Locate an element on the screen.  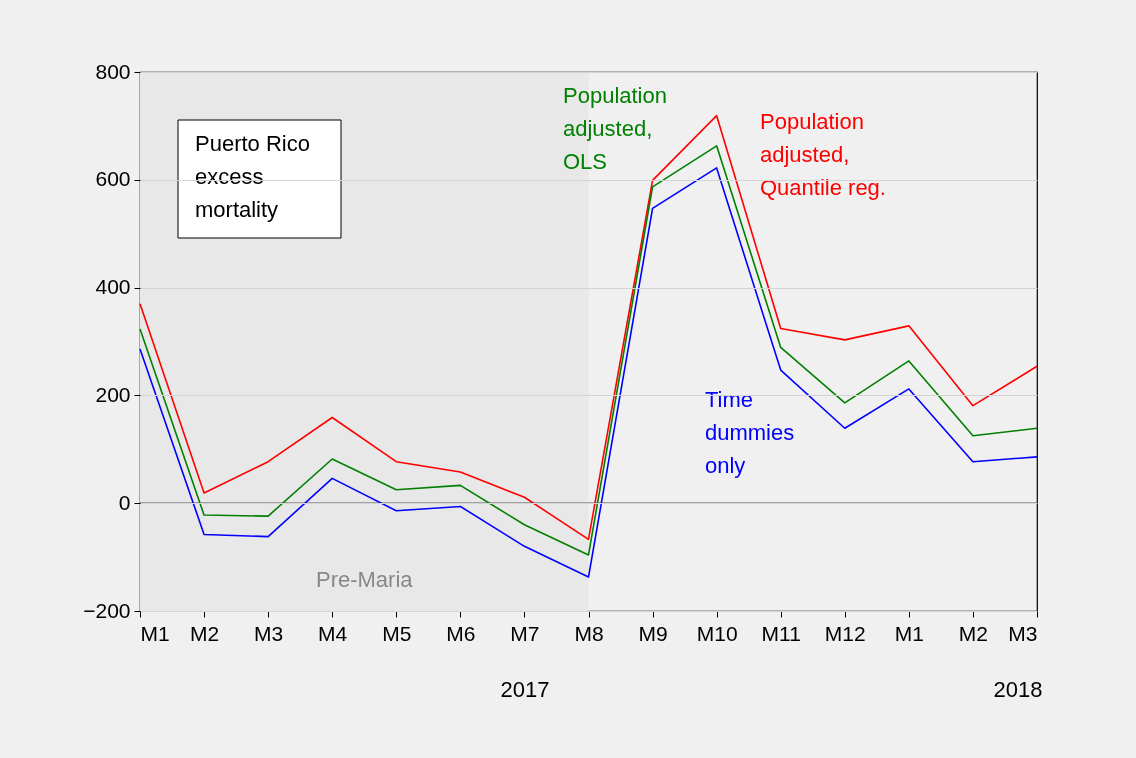
text: 2018 is located at coordinates (1018, 689).